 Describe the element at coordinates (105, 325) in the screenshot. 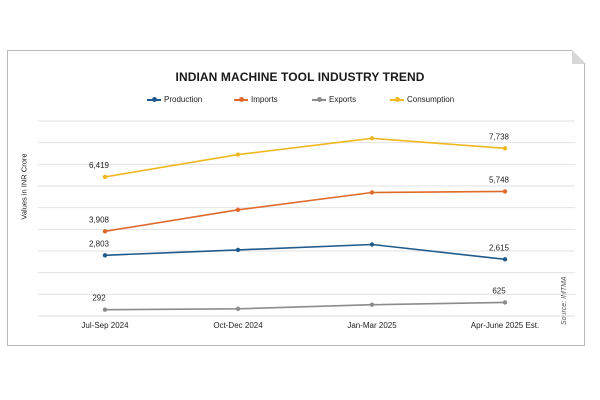

I see `x-tick-label: Jul-Sep 2024` at that location.